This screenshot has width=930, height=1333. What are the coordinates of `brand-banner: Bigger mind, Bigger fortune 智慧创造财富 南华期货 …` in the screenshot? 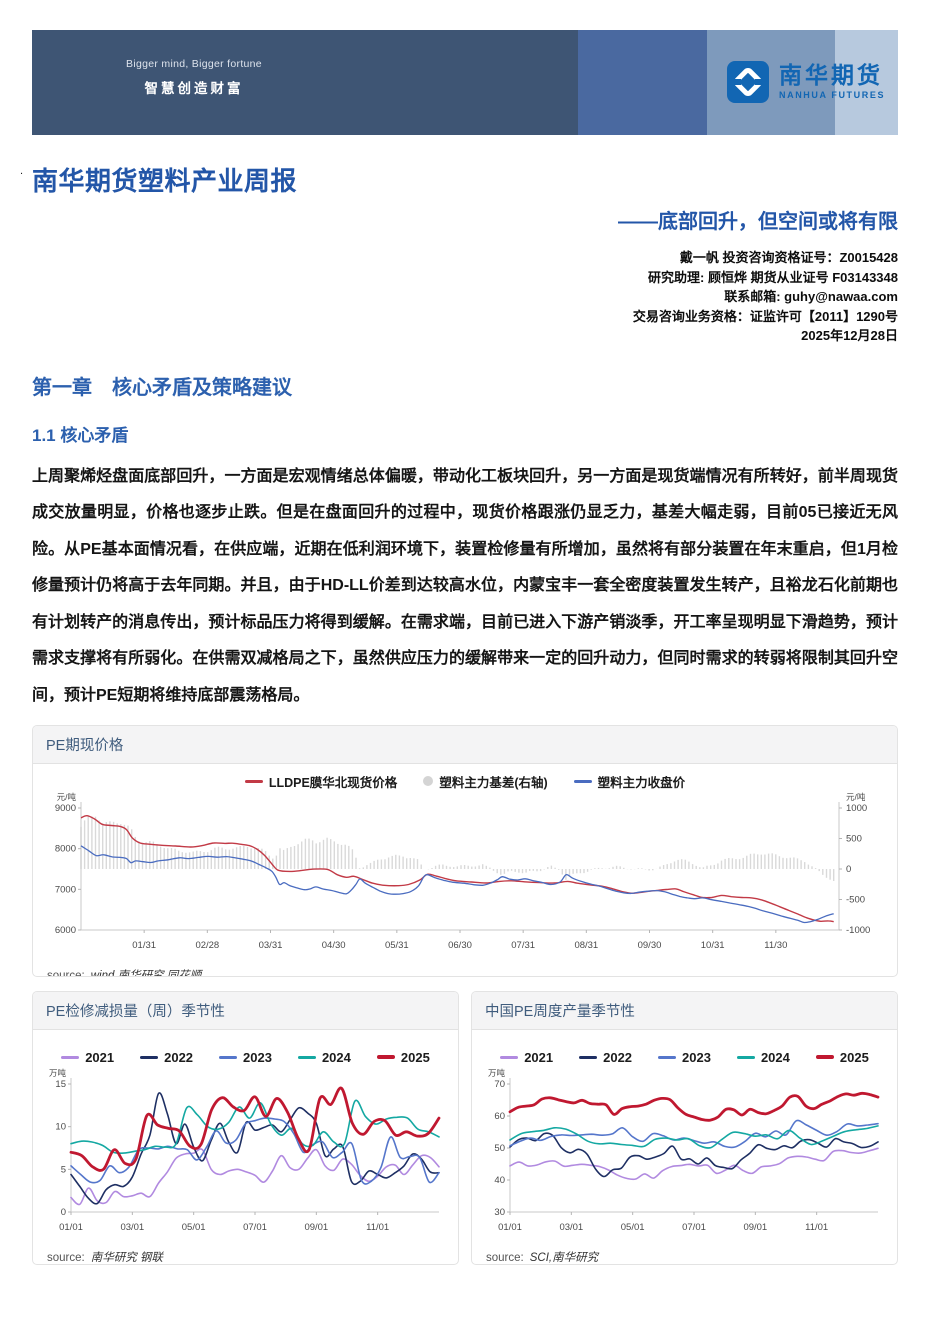 It's located at (465, 82).